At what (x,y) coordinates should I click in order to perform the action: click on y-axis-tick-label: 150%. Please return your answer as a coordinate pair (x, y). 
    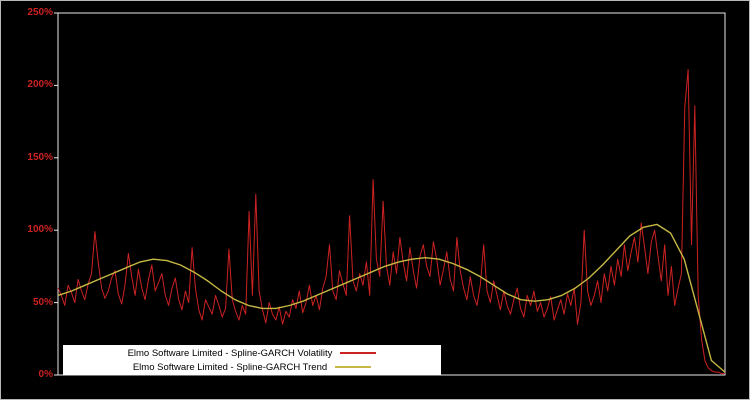
    Looking at the image, I should click on (40, 157).